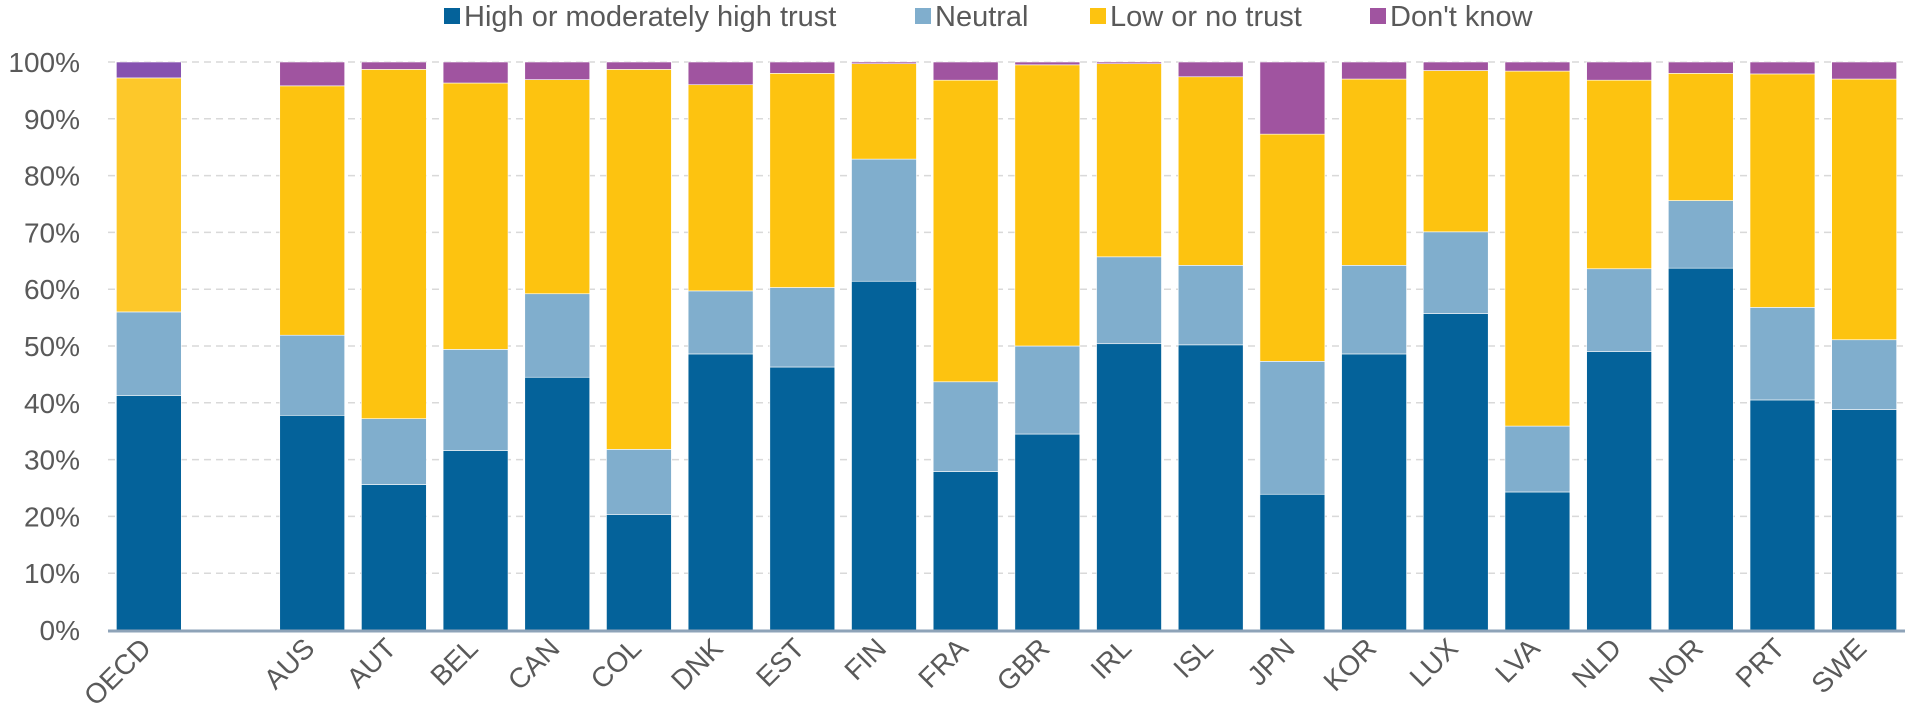 The height and width of the screenshot is (721, 1911). I want to click on y-tick-label: 50%, so click(52, 346).